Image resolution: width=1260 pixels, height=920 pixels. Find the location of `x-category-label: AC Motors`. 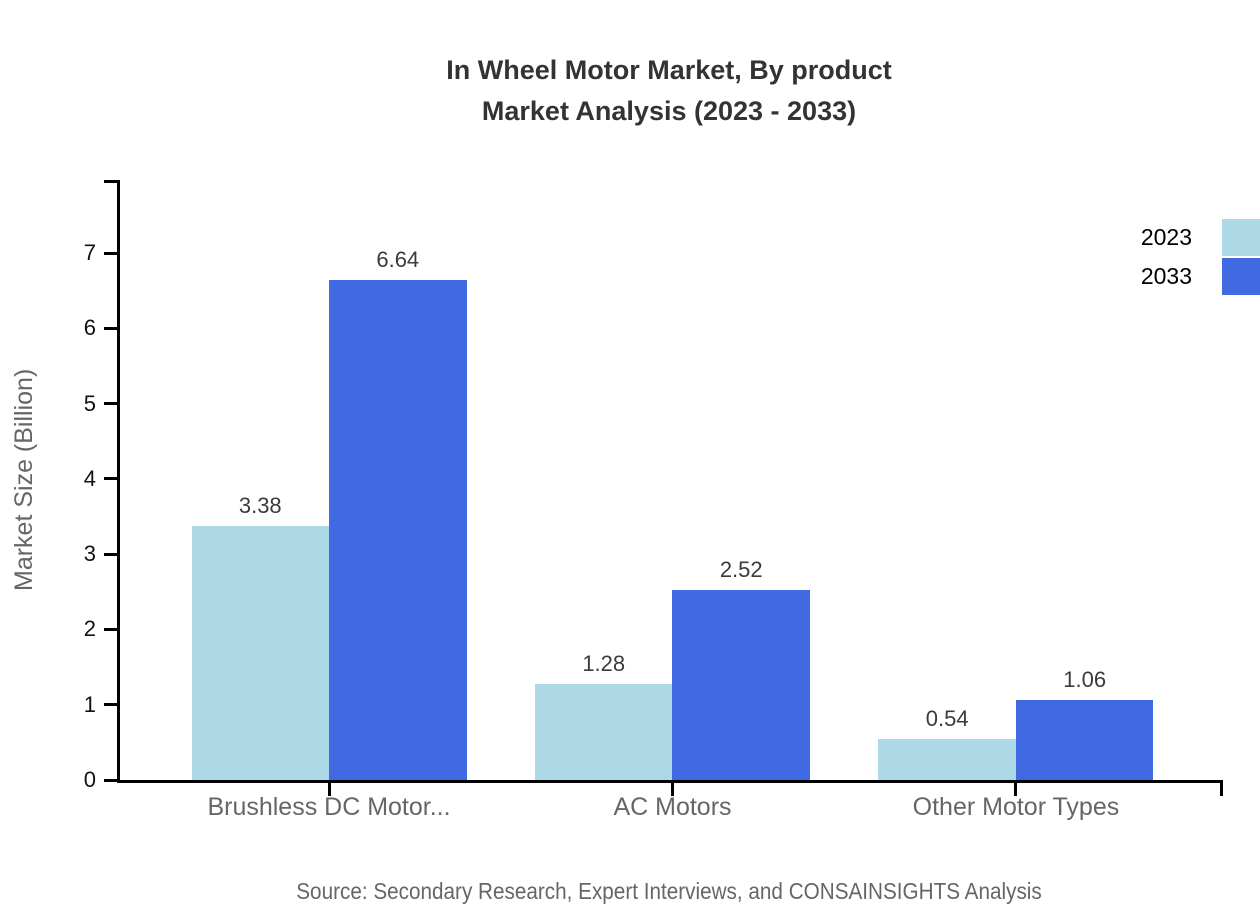

x-category-label: AC Motors is located at coordinates (672, 807).